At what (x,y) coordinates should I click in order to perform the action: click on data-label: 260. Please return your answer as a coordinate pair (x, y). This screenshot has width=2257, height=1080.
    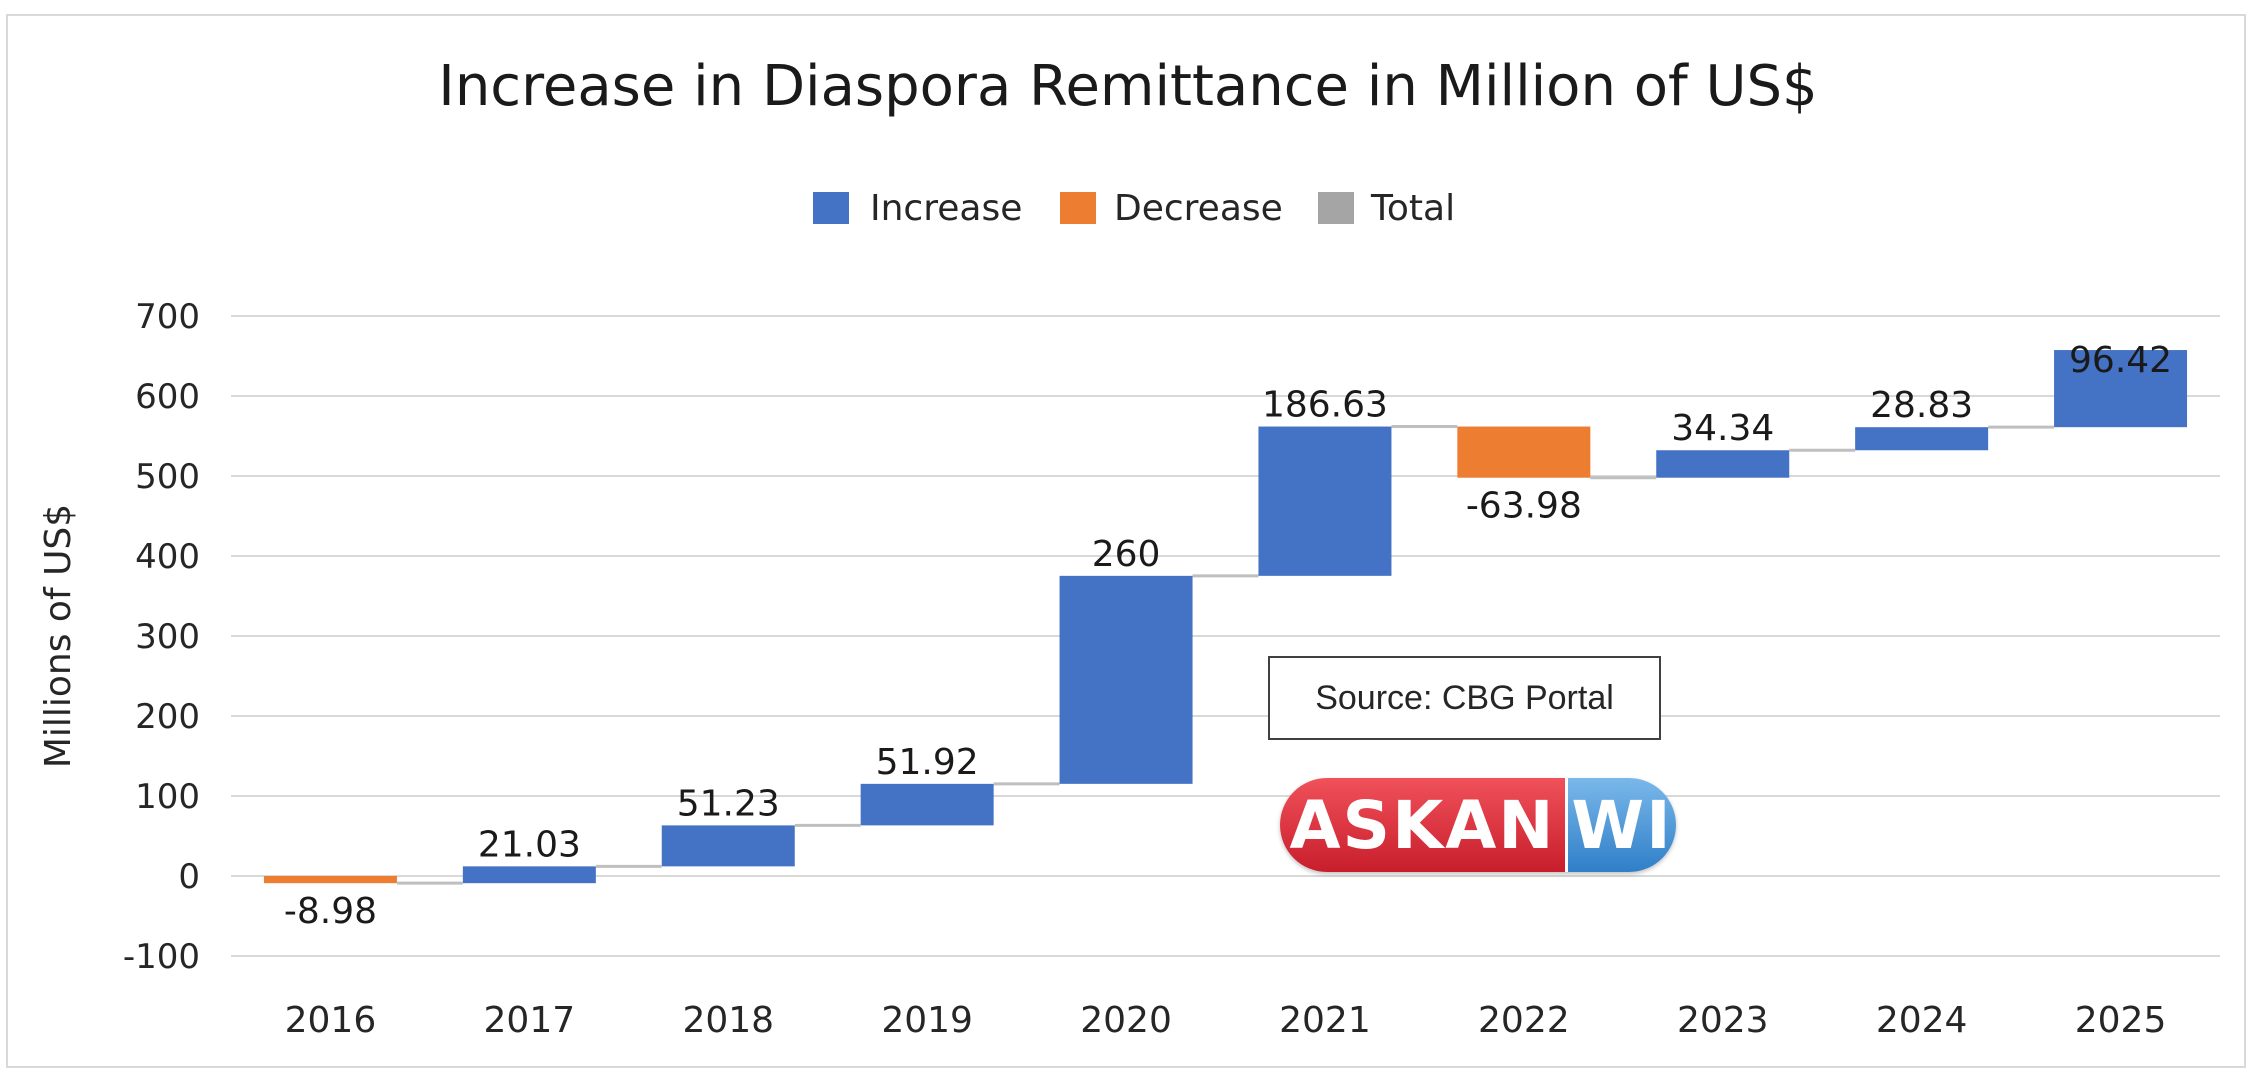
    Looking at the image, I should click on (1126, 554).